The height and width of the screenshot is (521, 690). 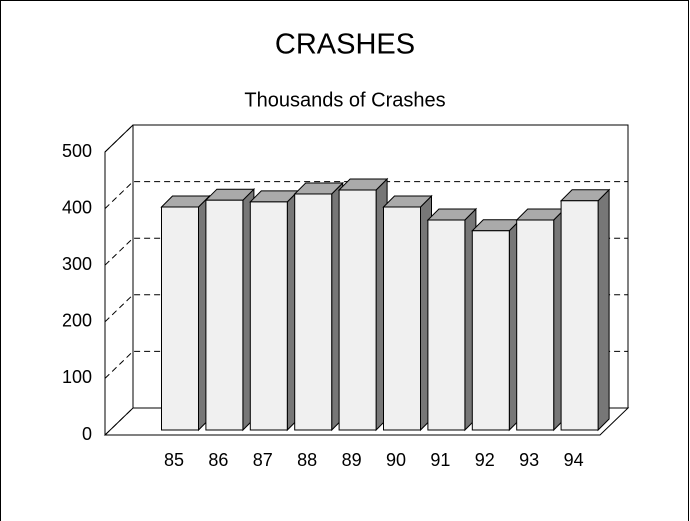 What do you see at coordinates (77, 264) in the screenshot?
I see `y-tick-label: 300` at bounding box center [77, 264].